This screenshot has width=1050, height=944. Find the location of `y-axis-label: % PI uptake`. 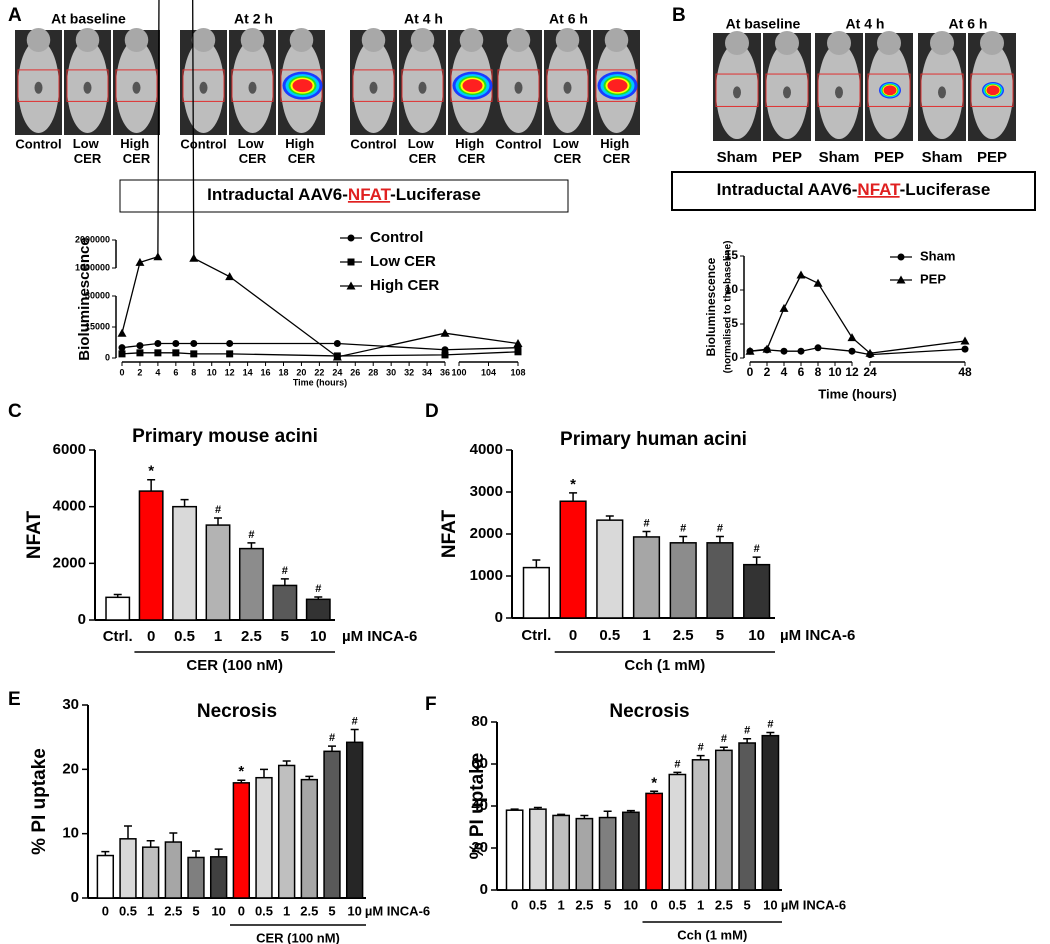

y-axis-label: % PI uptake is located at coordinates (39, 801).